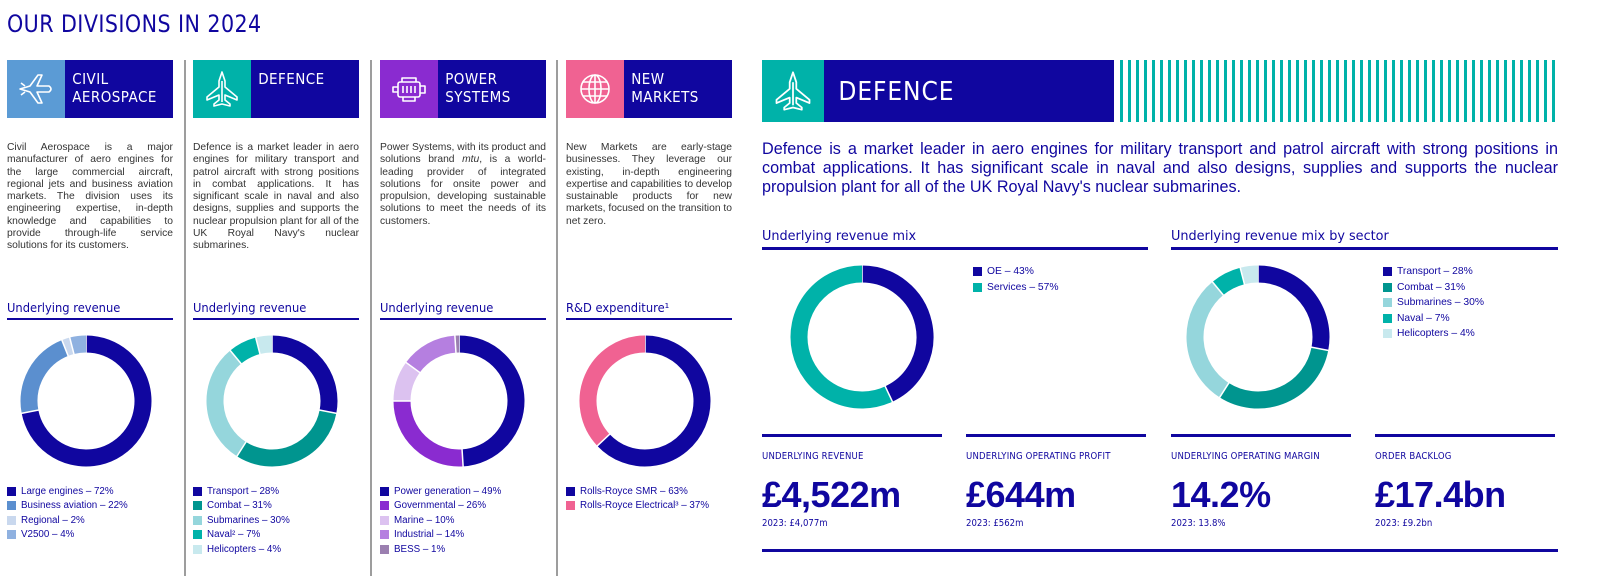 This screenshot has height=576, width=1597. Describe the element at coordinates (897, 333) in the screenshot. I see `donut-slice-oe` at that location.